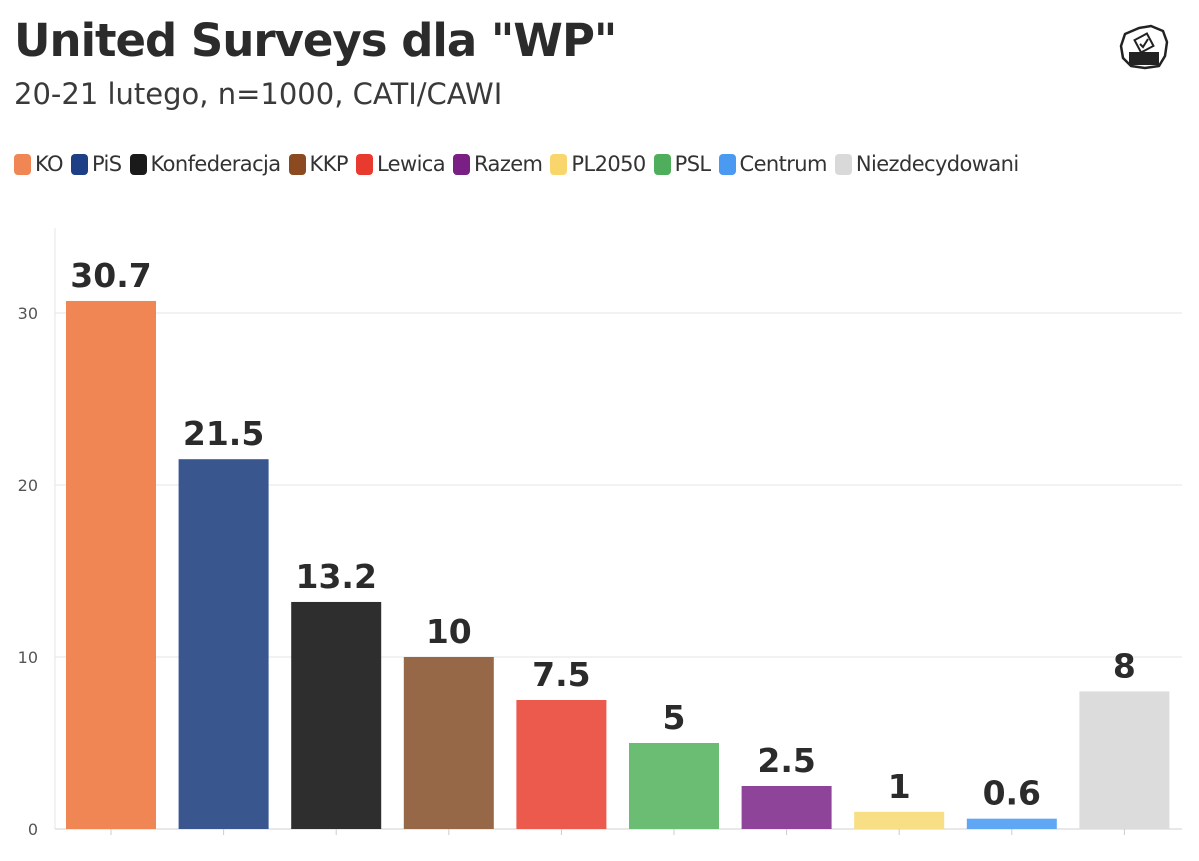 This screenshot has height=861, width=1199. I want to click on bar-value-label: 1, so click(899, 786).